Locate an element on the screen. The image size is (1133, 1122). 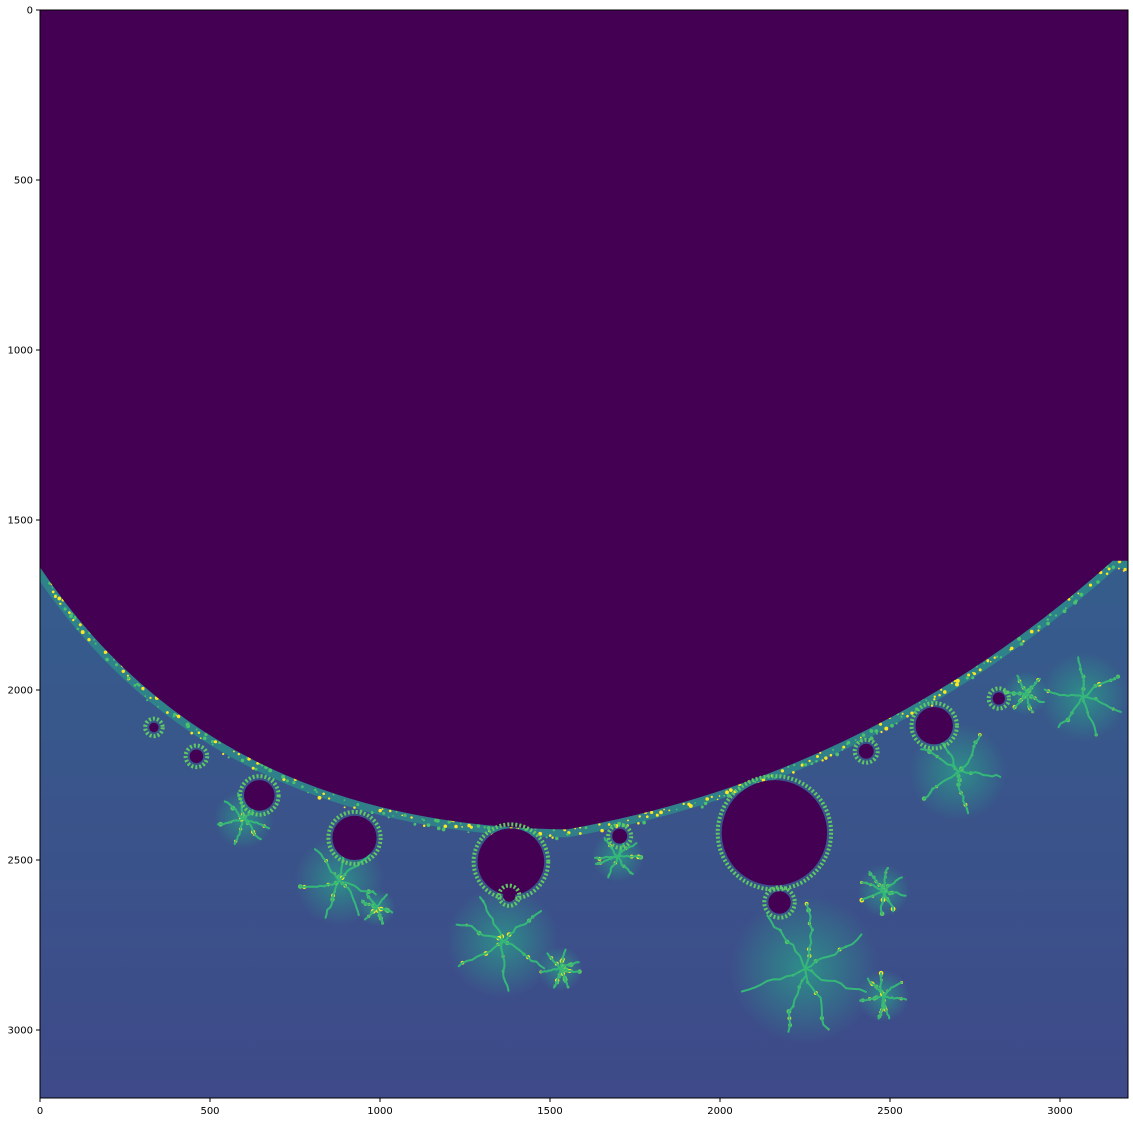
y-axis: 0 500 1000 1500 2000 2500 3000 is located at coordinates (24, 521).